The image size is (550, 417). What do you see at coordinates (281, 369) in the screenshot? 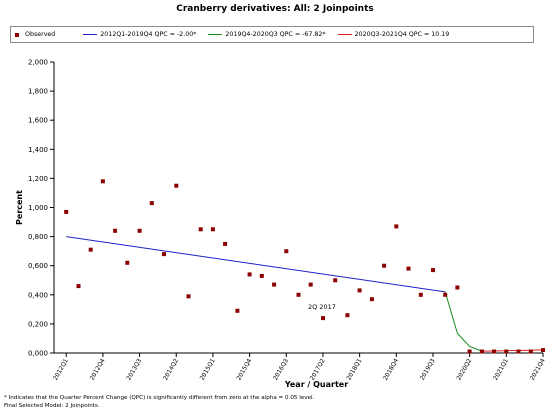
I see `x-tick-label: 2016Q3` at bounding box center [281, 369].